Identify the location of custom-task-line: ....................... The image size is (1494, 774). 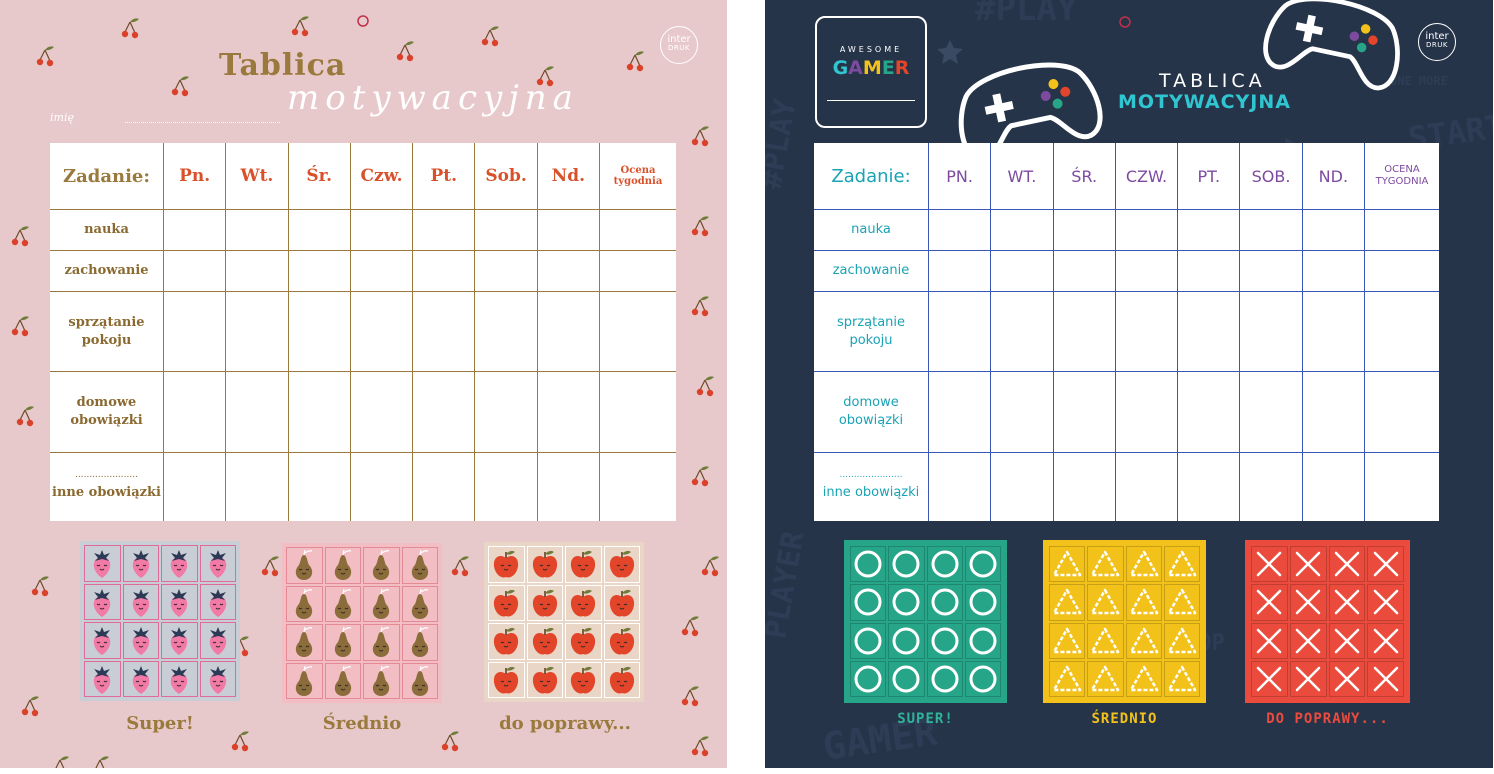
(106, 475).